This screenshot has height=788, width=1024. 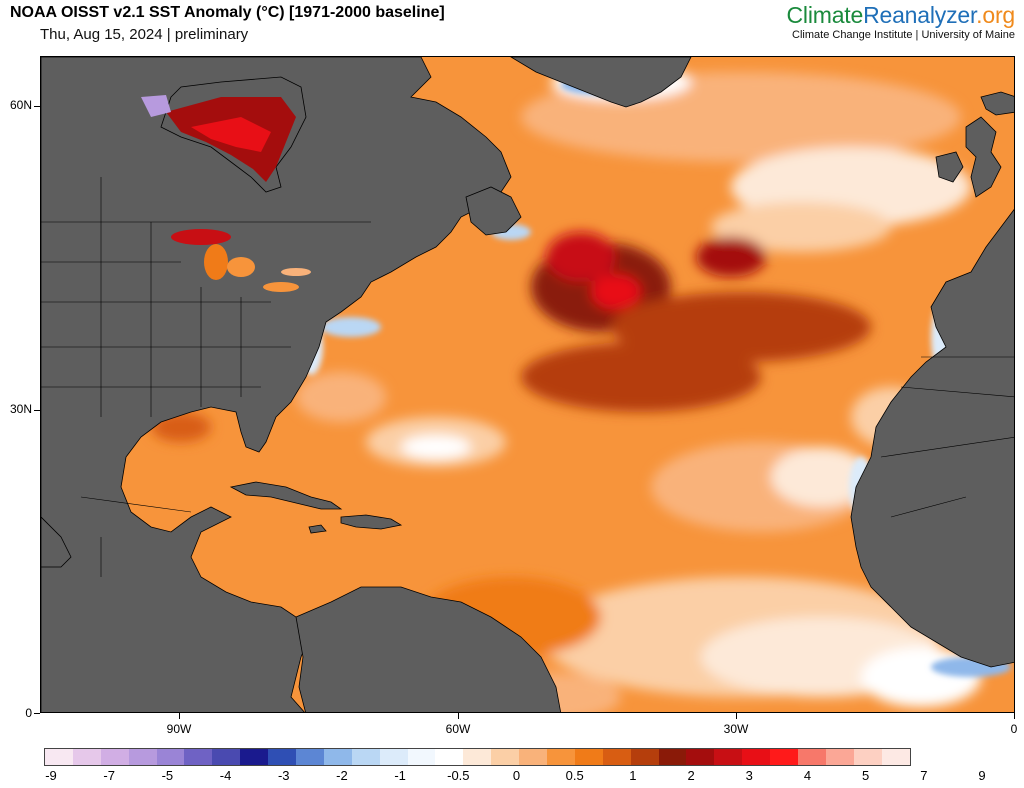 What do you see at coordinates (283, 775) in the screenshot?
I see `colorbar-label: -3` at bounding box center [283, 775].